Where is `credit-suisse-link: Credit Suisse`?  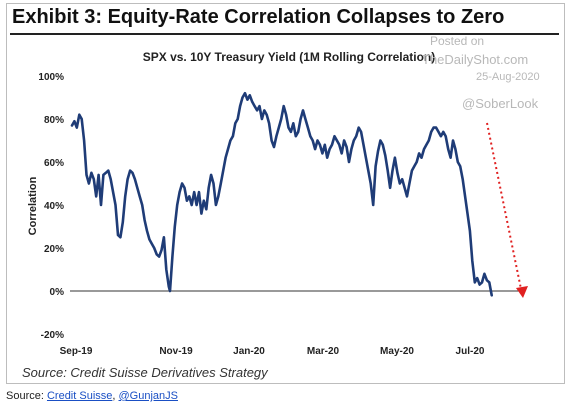
credit-suisse-link: Credit Suisse is located at coordinates (79, 396).